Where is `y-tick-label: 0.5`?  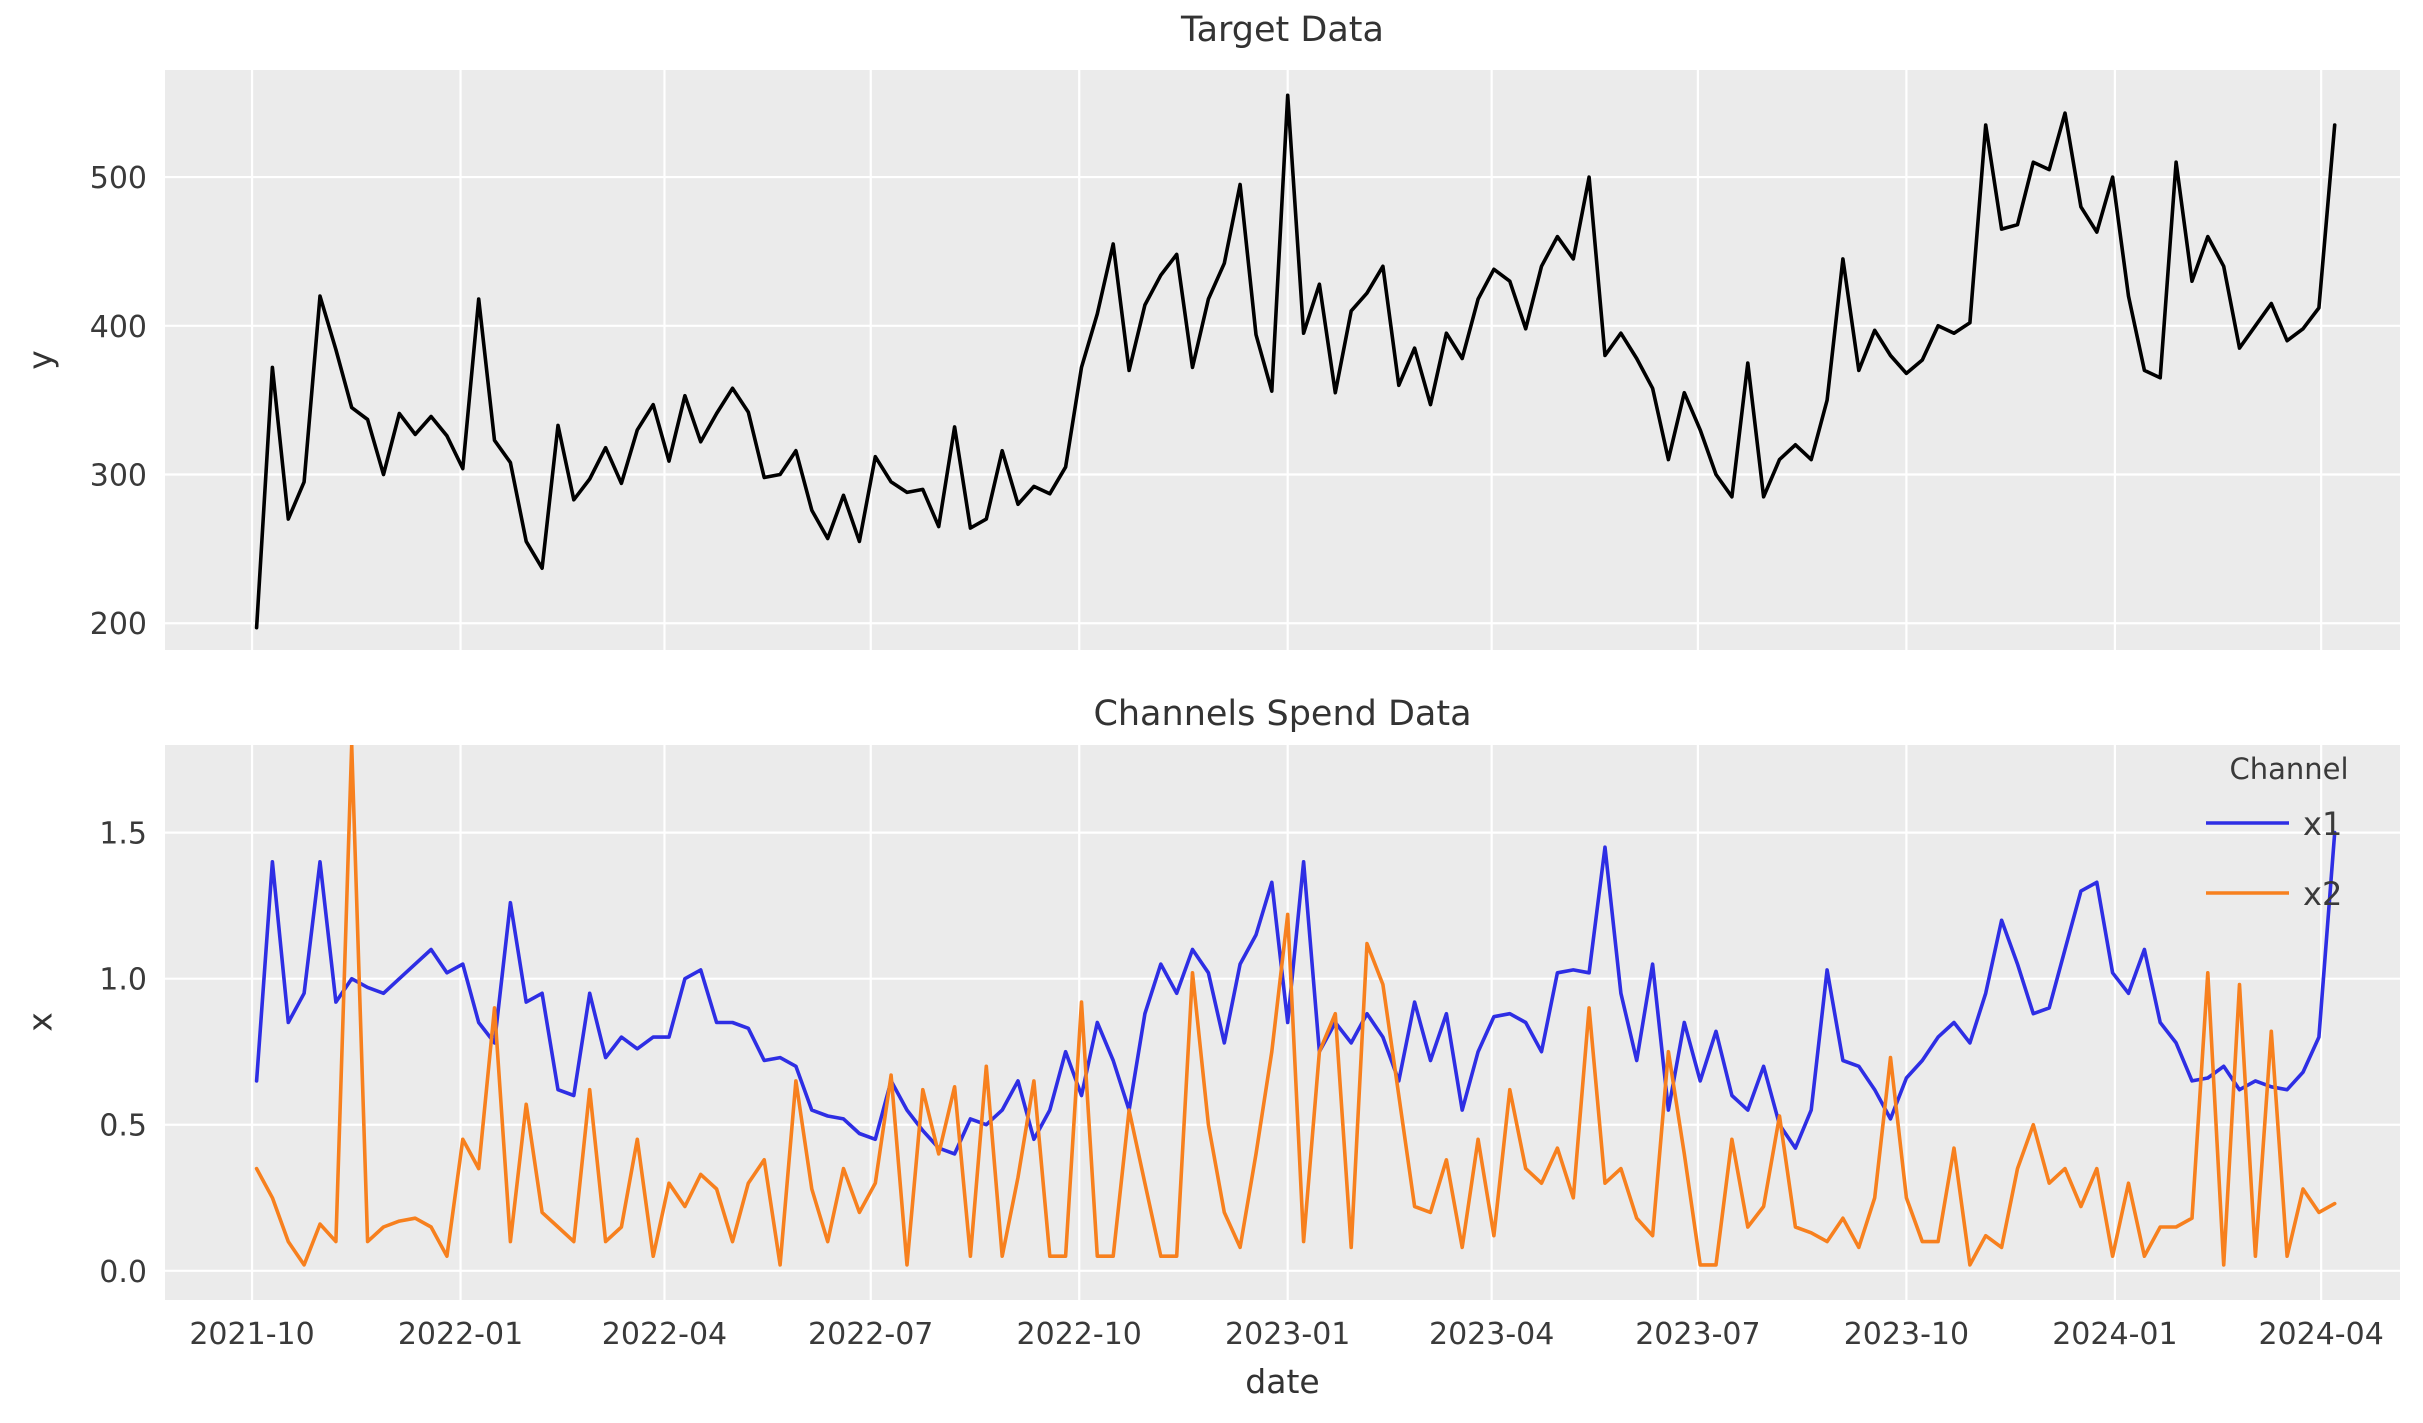
y-tick-label: 0.5 is located at coordinates (123, 1126).